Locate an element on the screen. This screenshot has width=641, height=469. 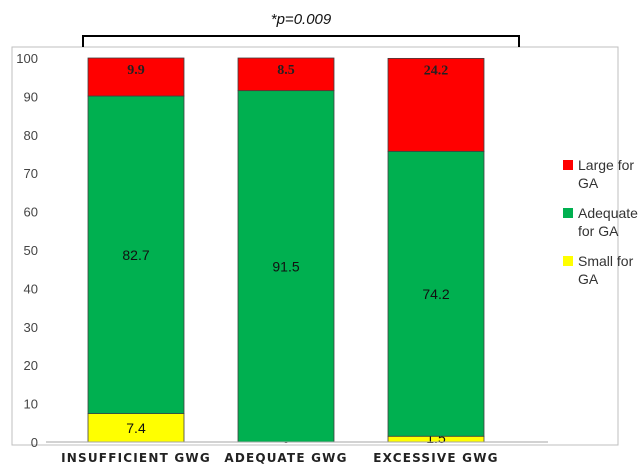
y-tick-label: 70 is located at coordinates (31, 173).